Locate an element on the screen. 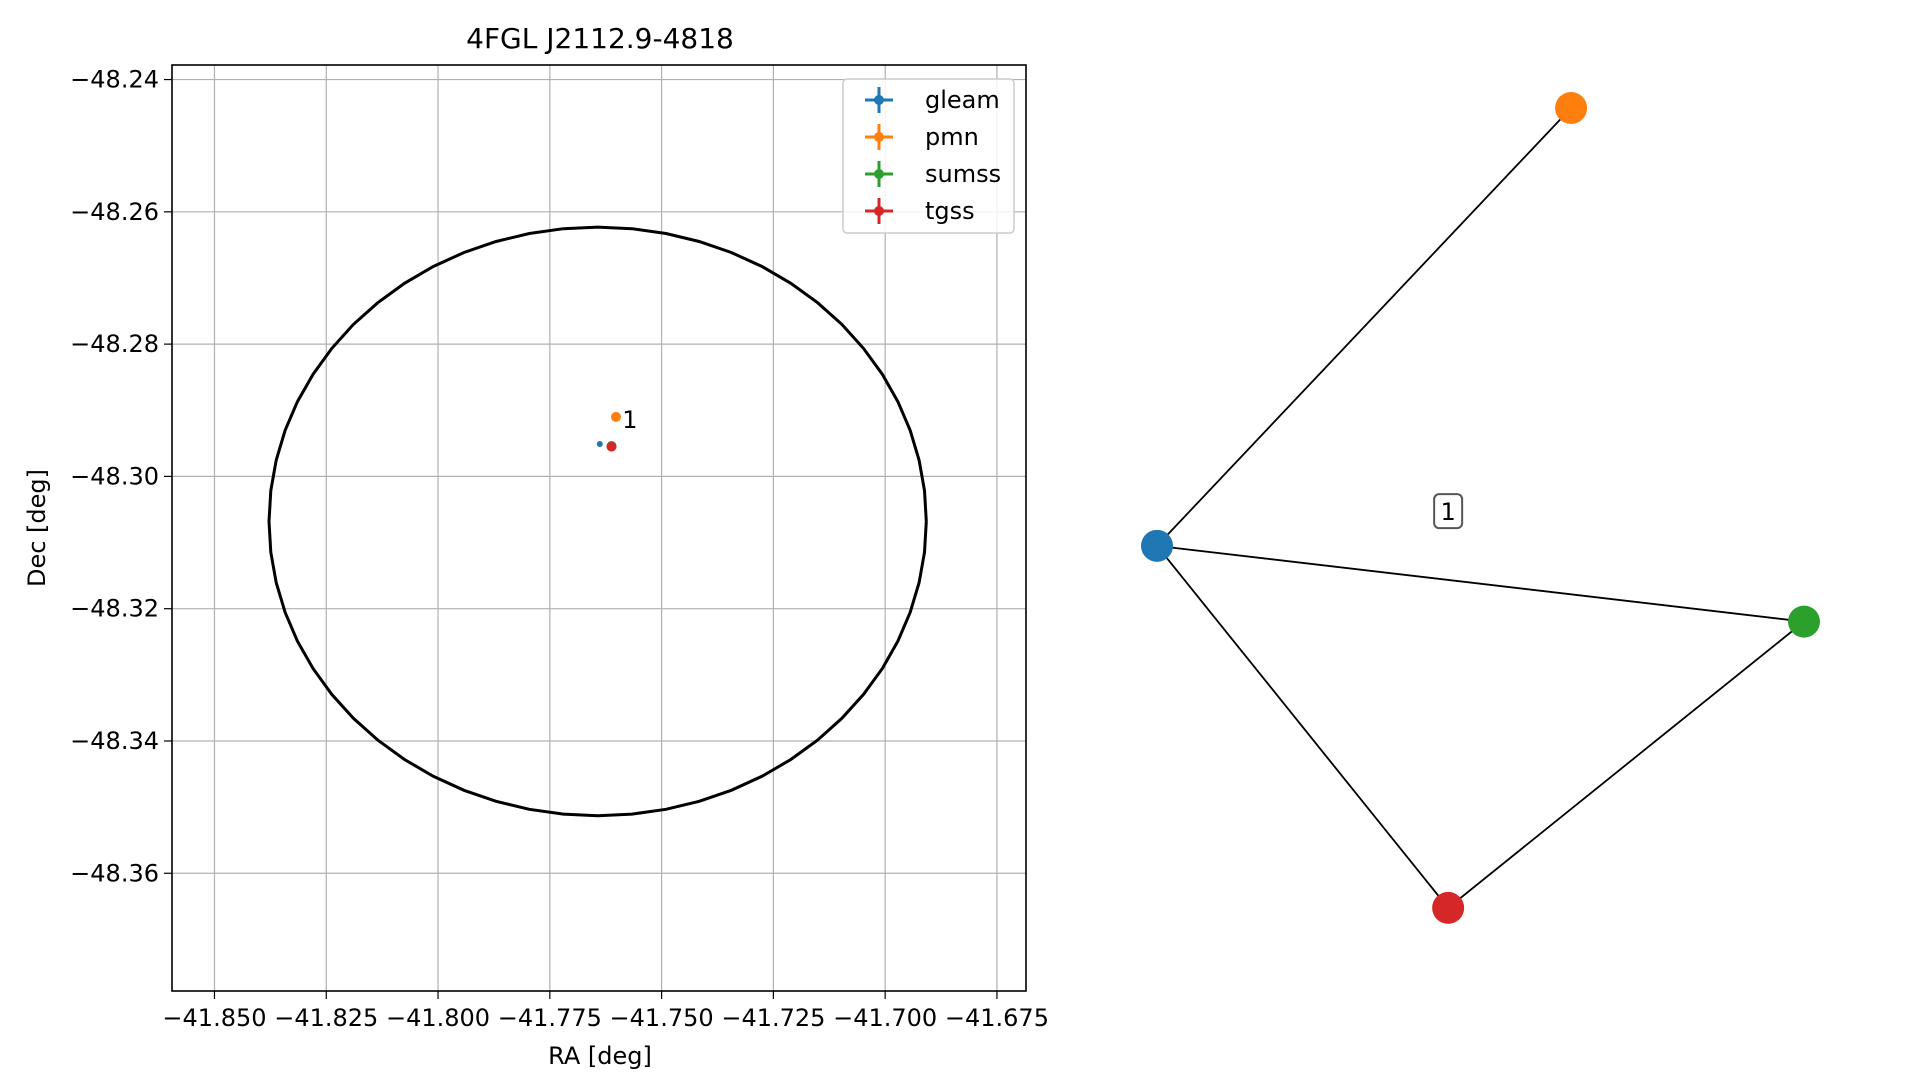 Image resolution: width=1919 pixels, height=1080 pixels. edge-gleam-pmn is located at coordinates (1364, 327).